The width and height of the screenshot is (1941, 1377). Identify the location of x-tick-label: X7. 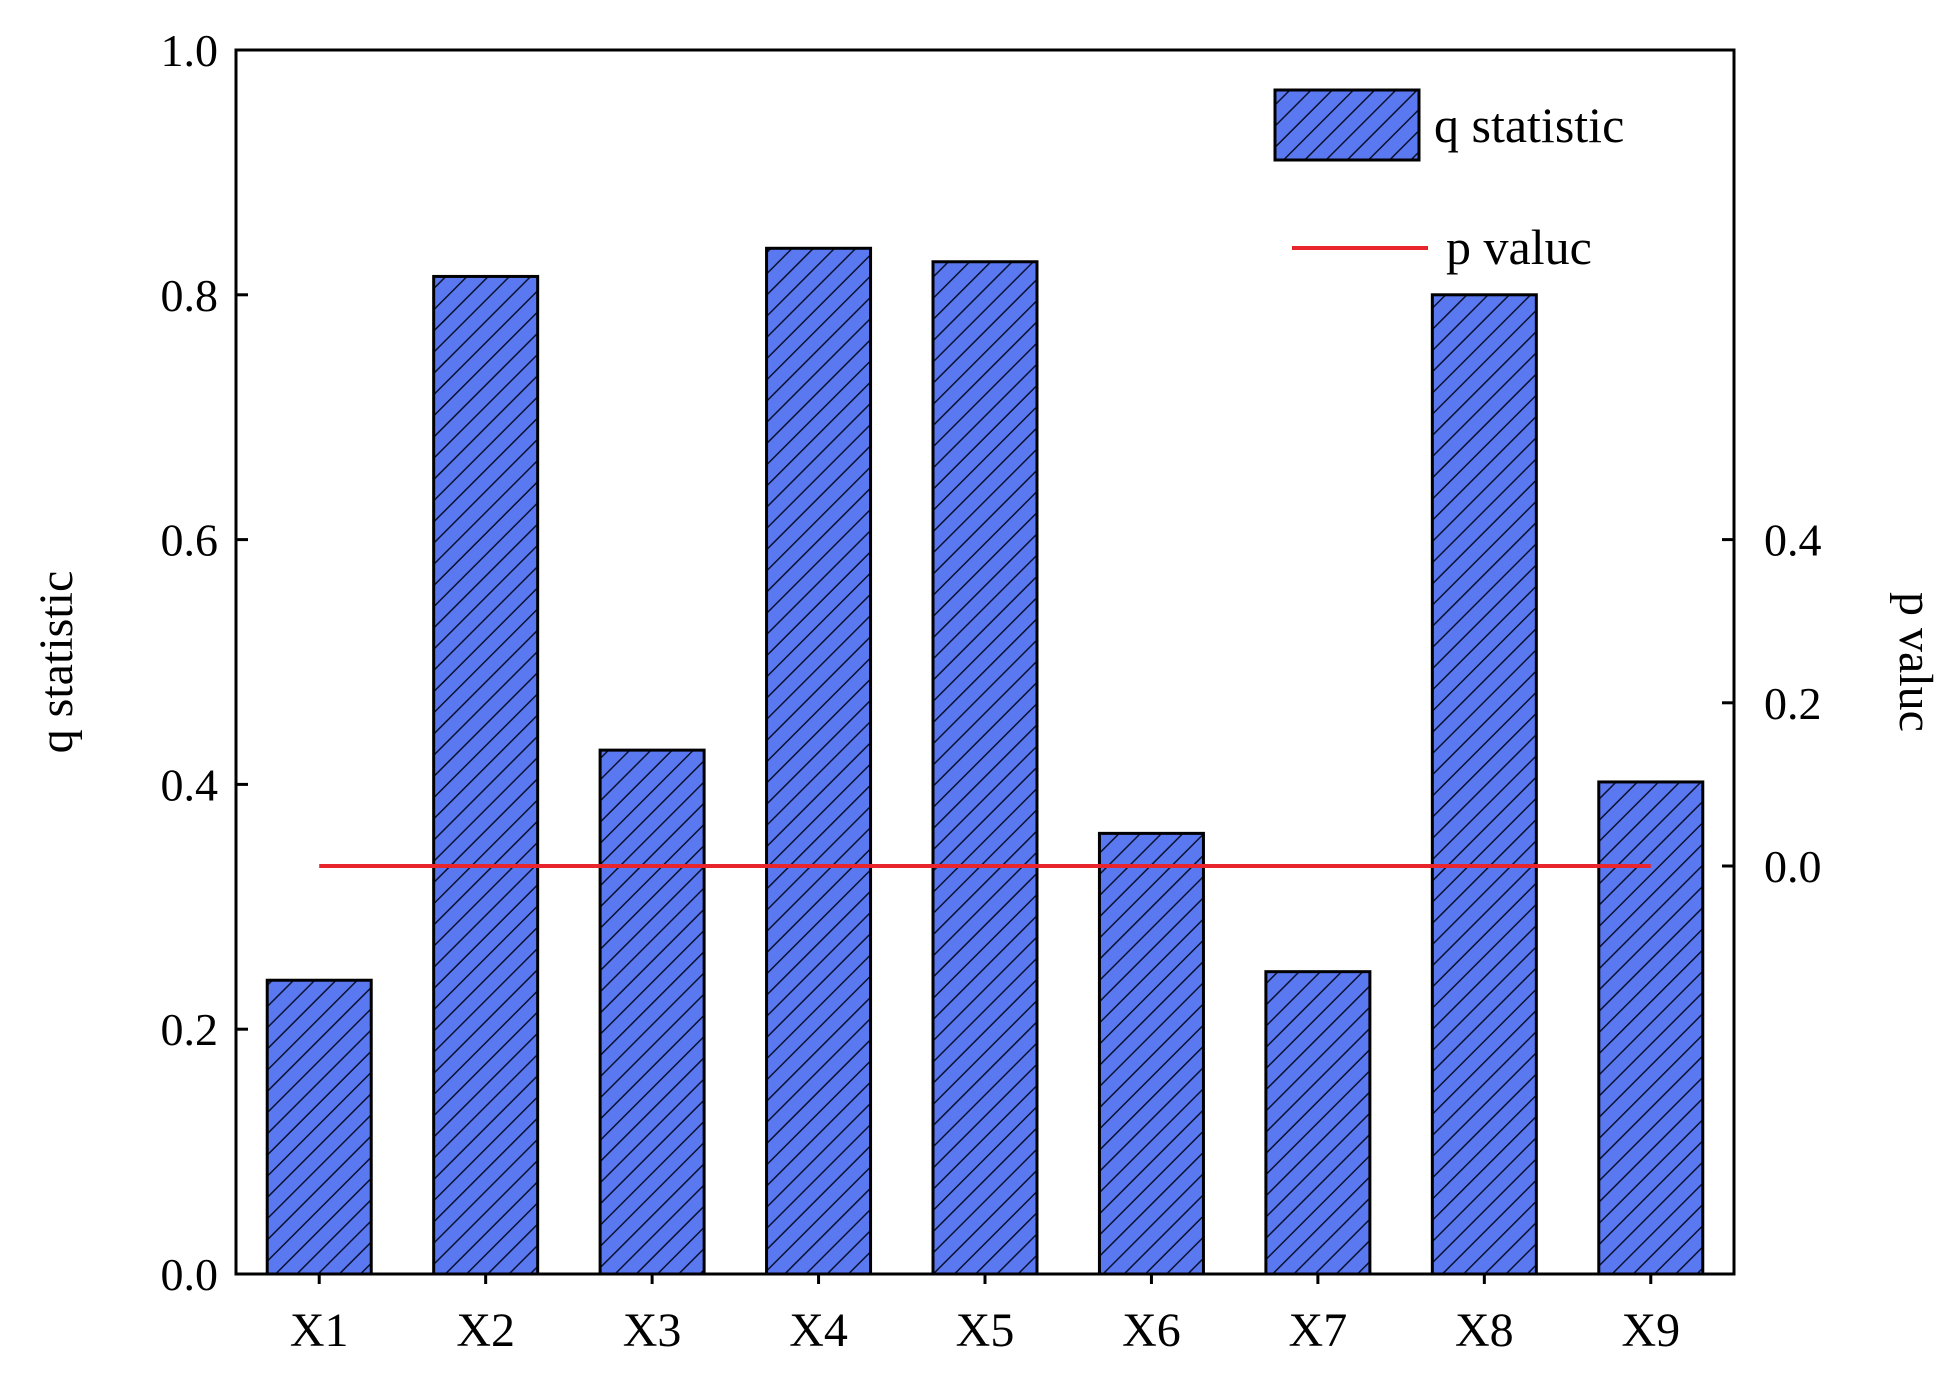
(1318, 1330).